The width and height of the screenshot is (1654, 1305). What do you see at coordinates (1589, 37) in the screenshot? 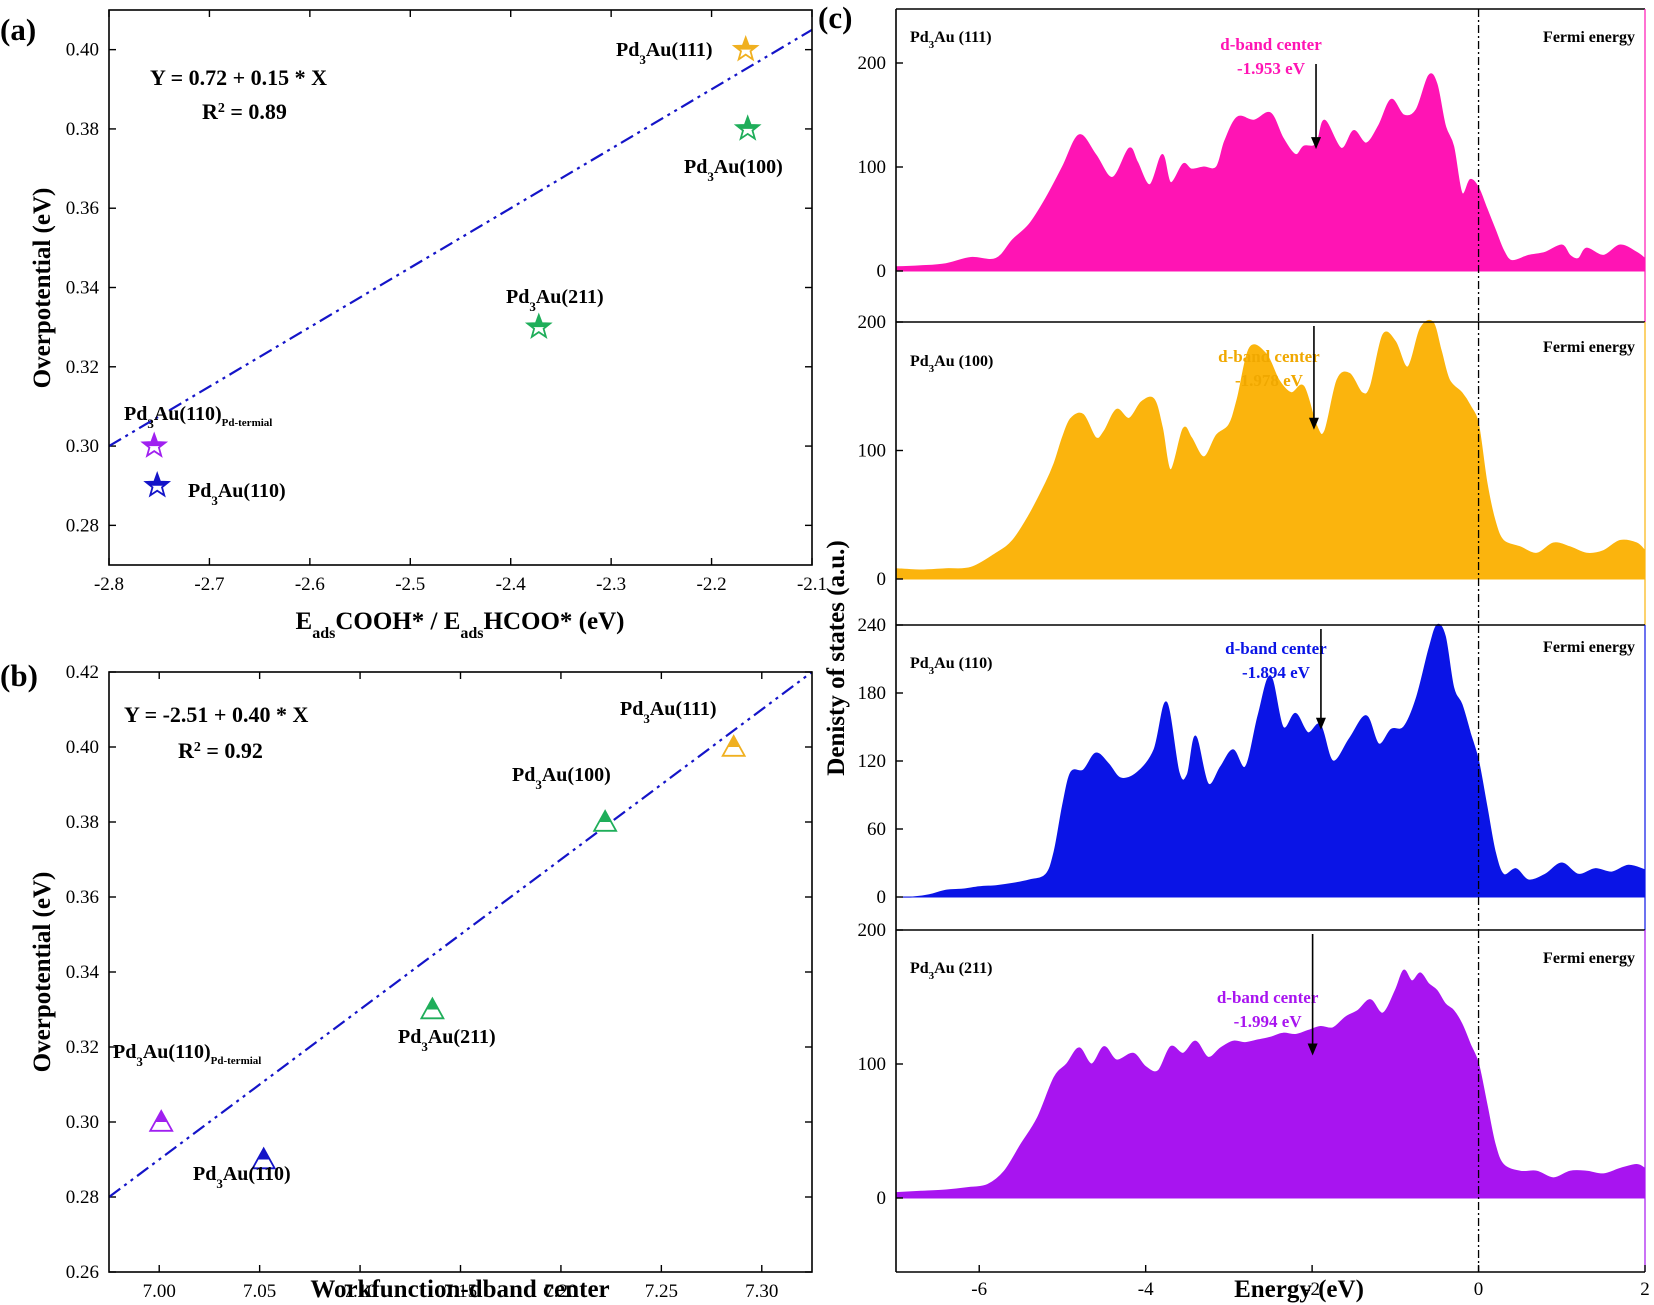
I see `dos-fermi-label-0: Fermi energy` at bounding box center [1589, 37].